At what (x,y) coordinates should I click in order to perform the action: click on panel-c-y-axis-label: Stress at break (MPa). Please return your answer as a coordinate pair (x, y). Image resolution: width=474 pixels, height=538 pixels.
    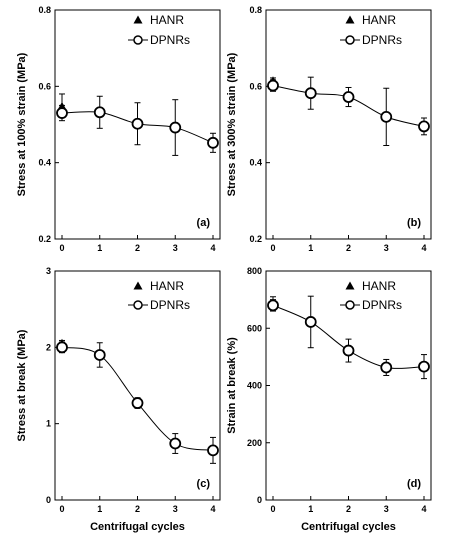
    Looking at the image, I should click on (22, 385).